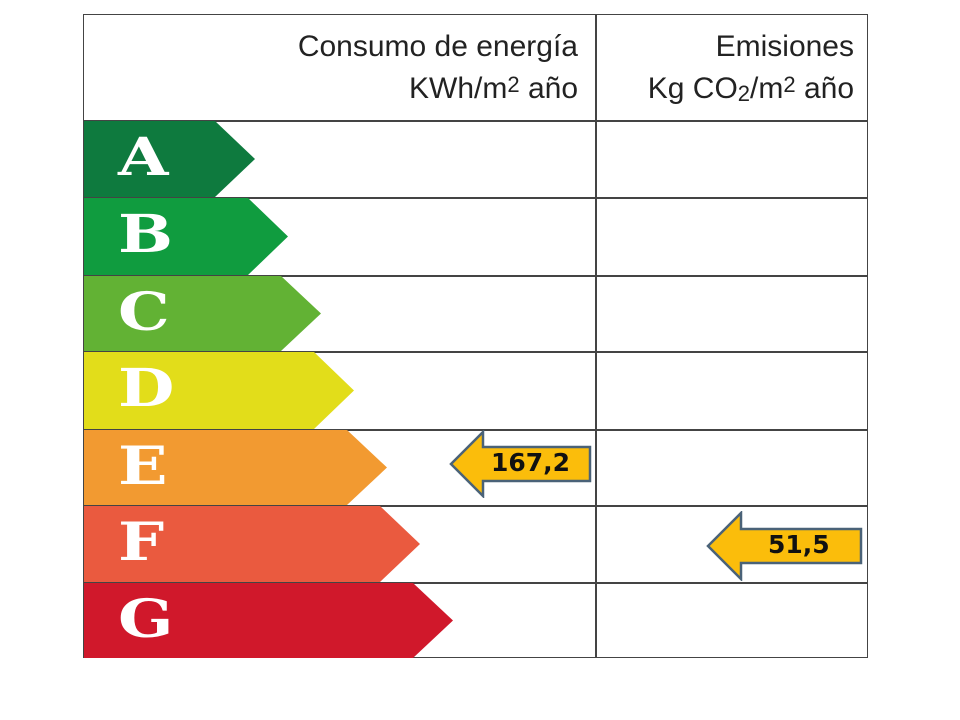  I want to click on energy-indicator-arrow: 167,2, so click(521, 464).